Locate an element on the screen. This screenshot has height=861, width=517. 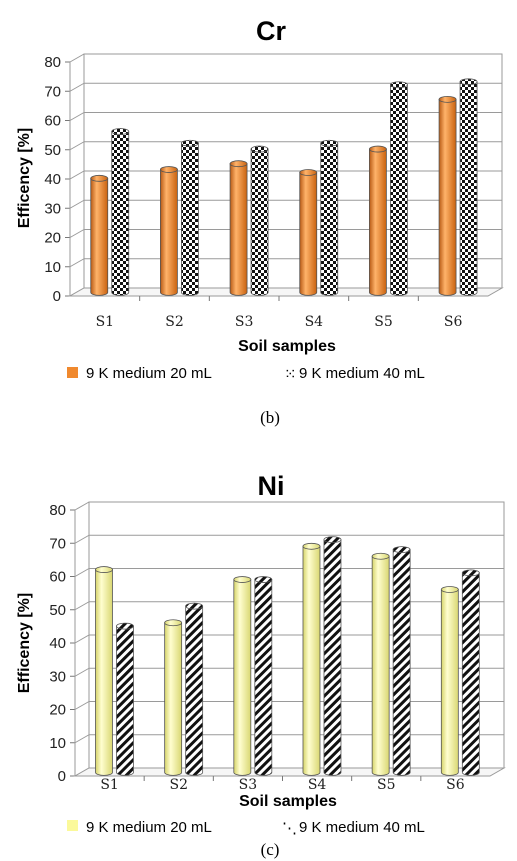
figure-caption: (c) is located at coordinates (270, 849).